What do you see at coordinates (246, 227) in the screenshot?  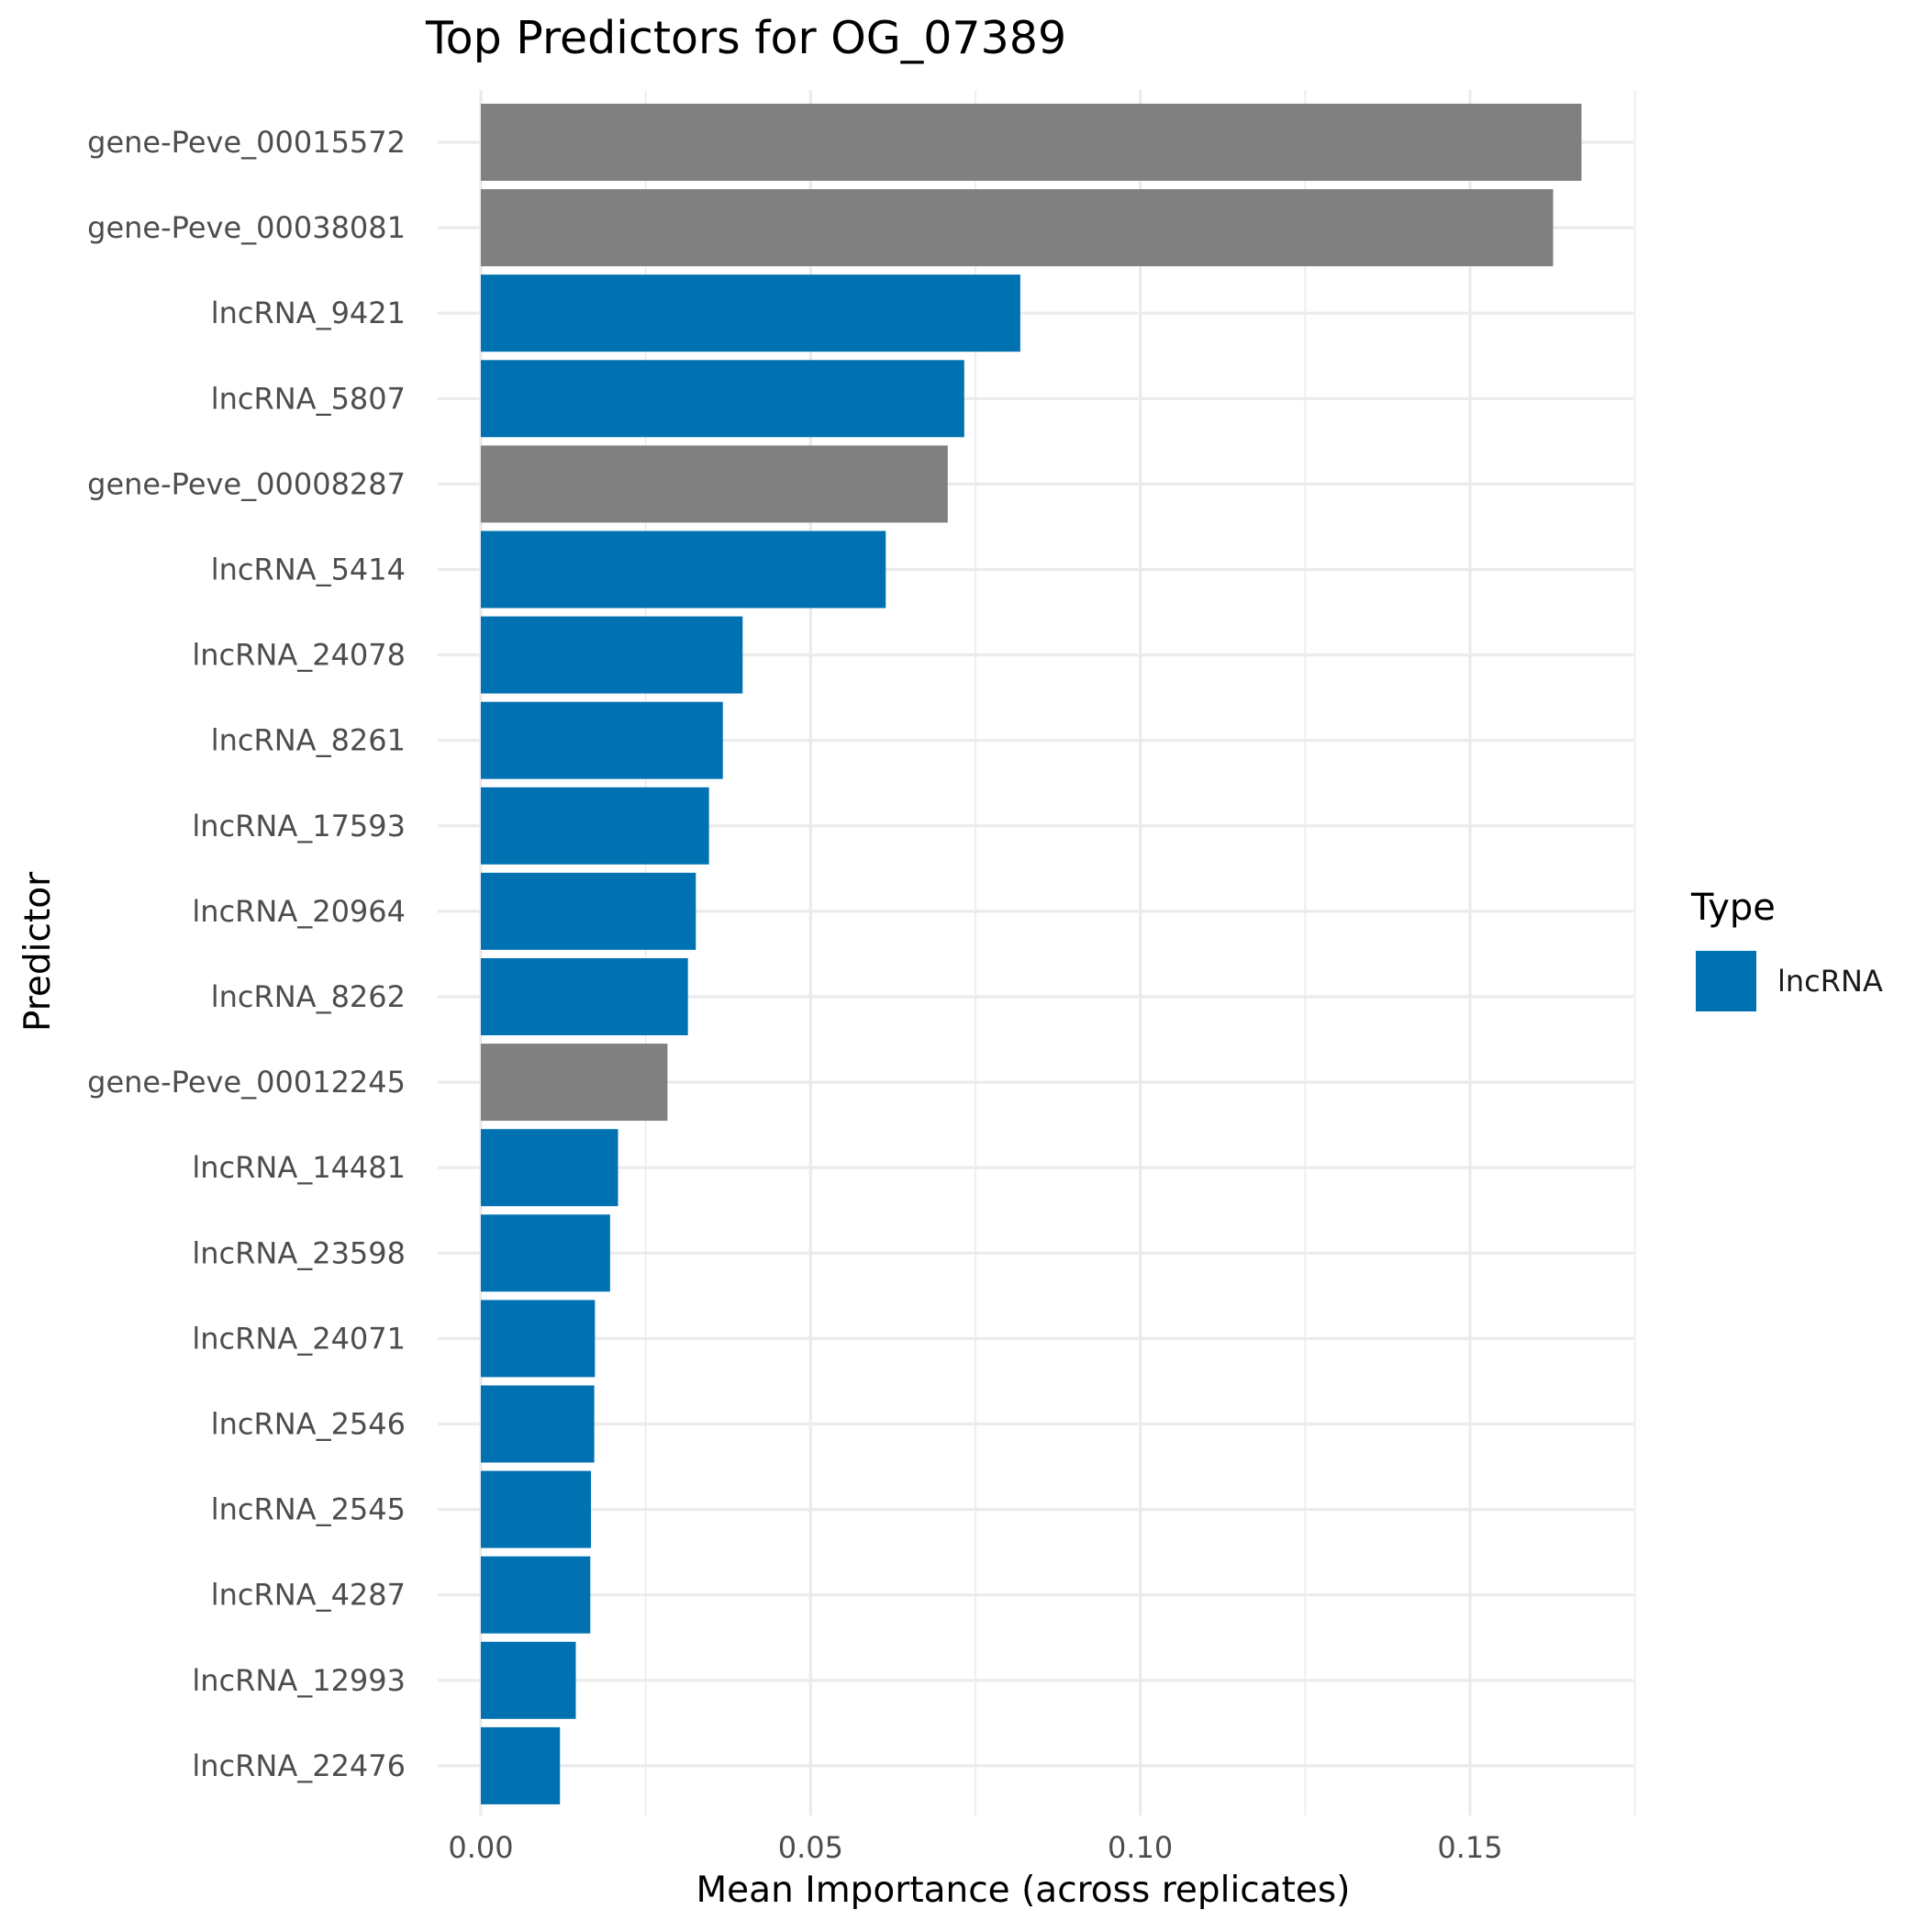 I see `y-tick-label: gene-Peve_00038081` at bounding box center [246, 227].